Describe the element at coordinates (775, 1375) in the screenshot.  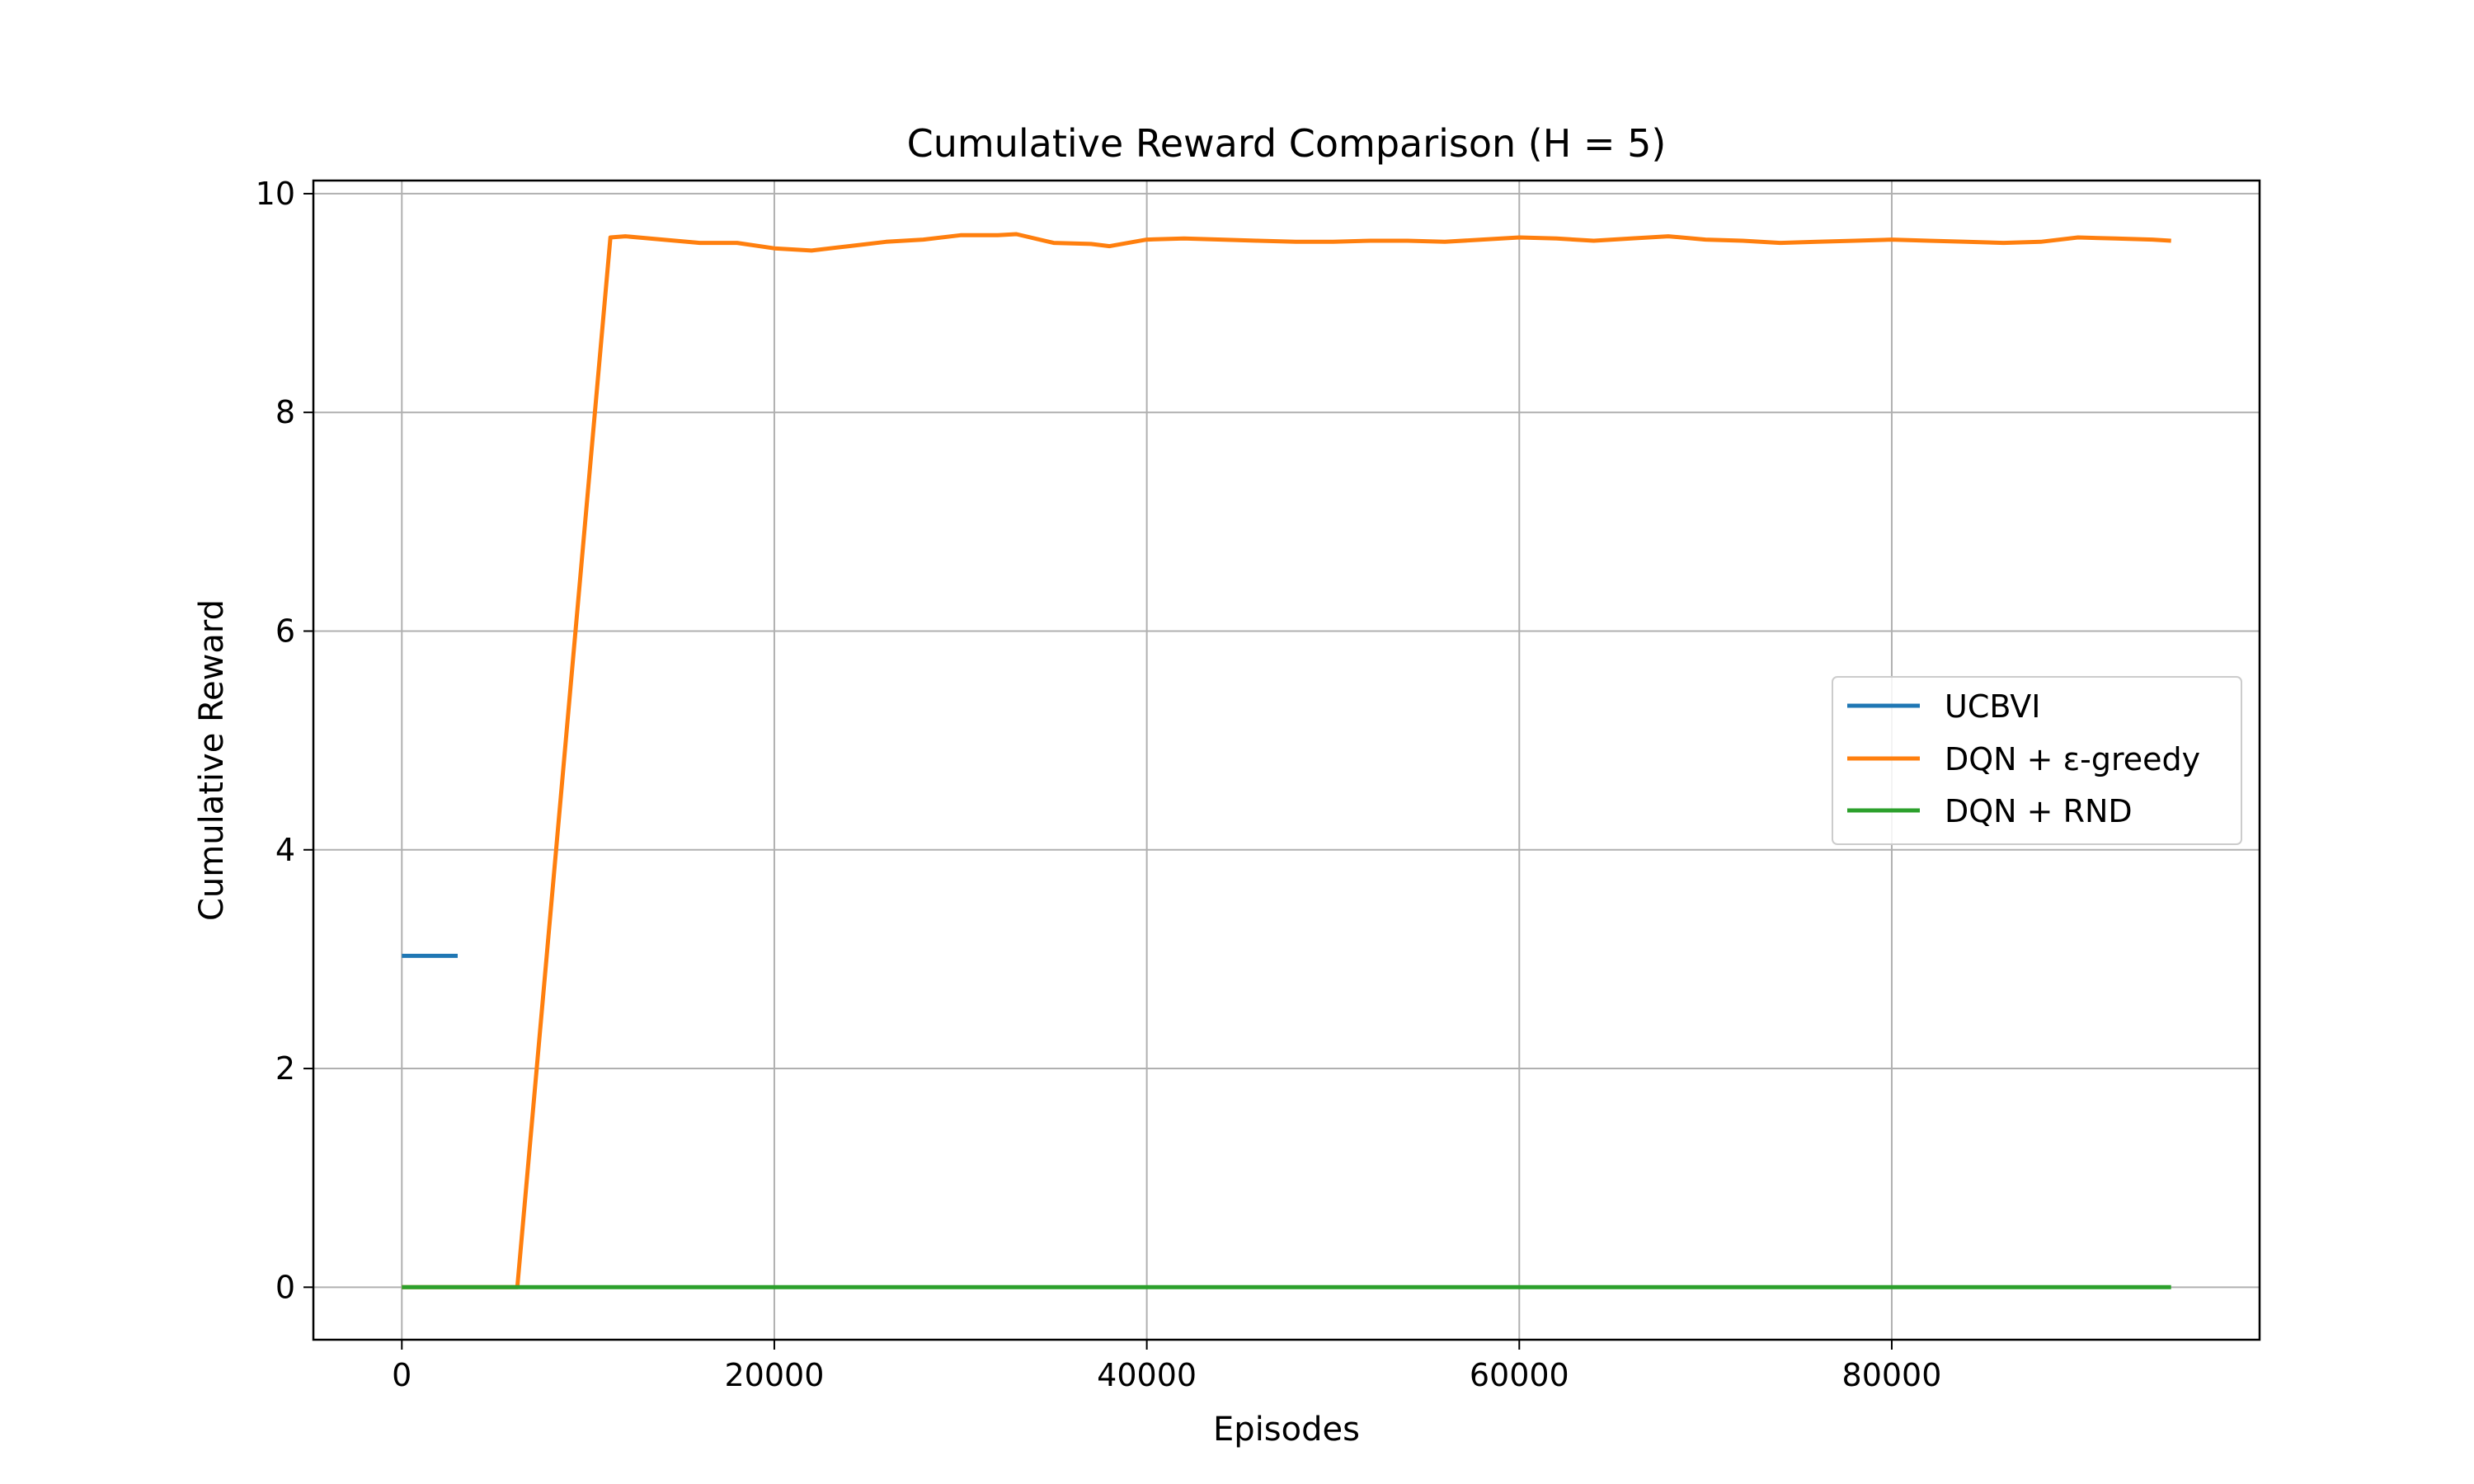
I see `x-tick-label: 20000` at that location.